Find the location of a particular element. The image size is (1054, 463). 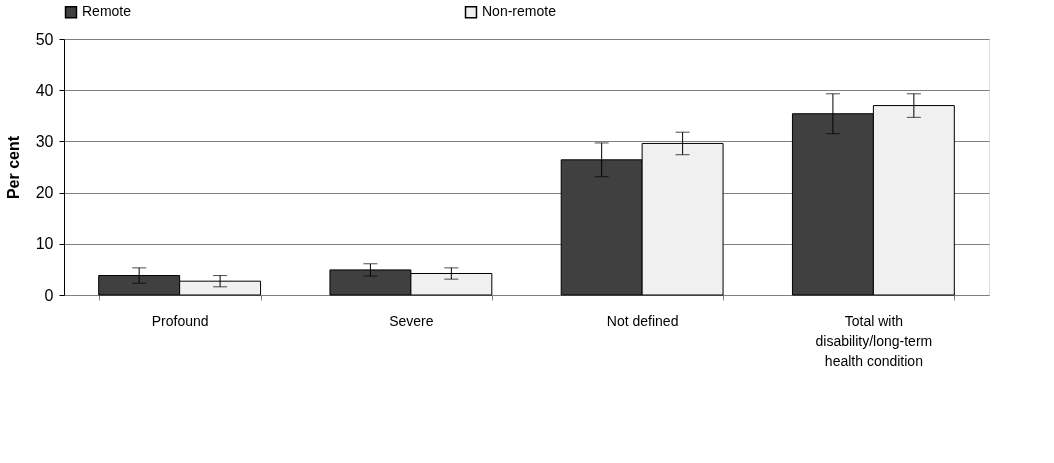

x-tick-label: Severe is located at coordinates (411, 320).